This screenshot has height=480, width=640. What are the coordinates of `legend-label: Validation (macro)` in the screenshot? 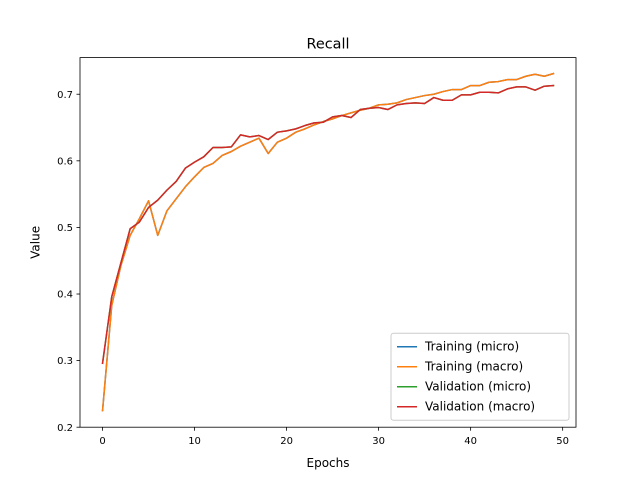 It's located at (480, 407).